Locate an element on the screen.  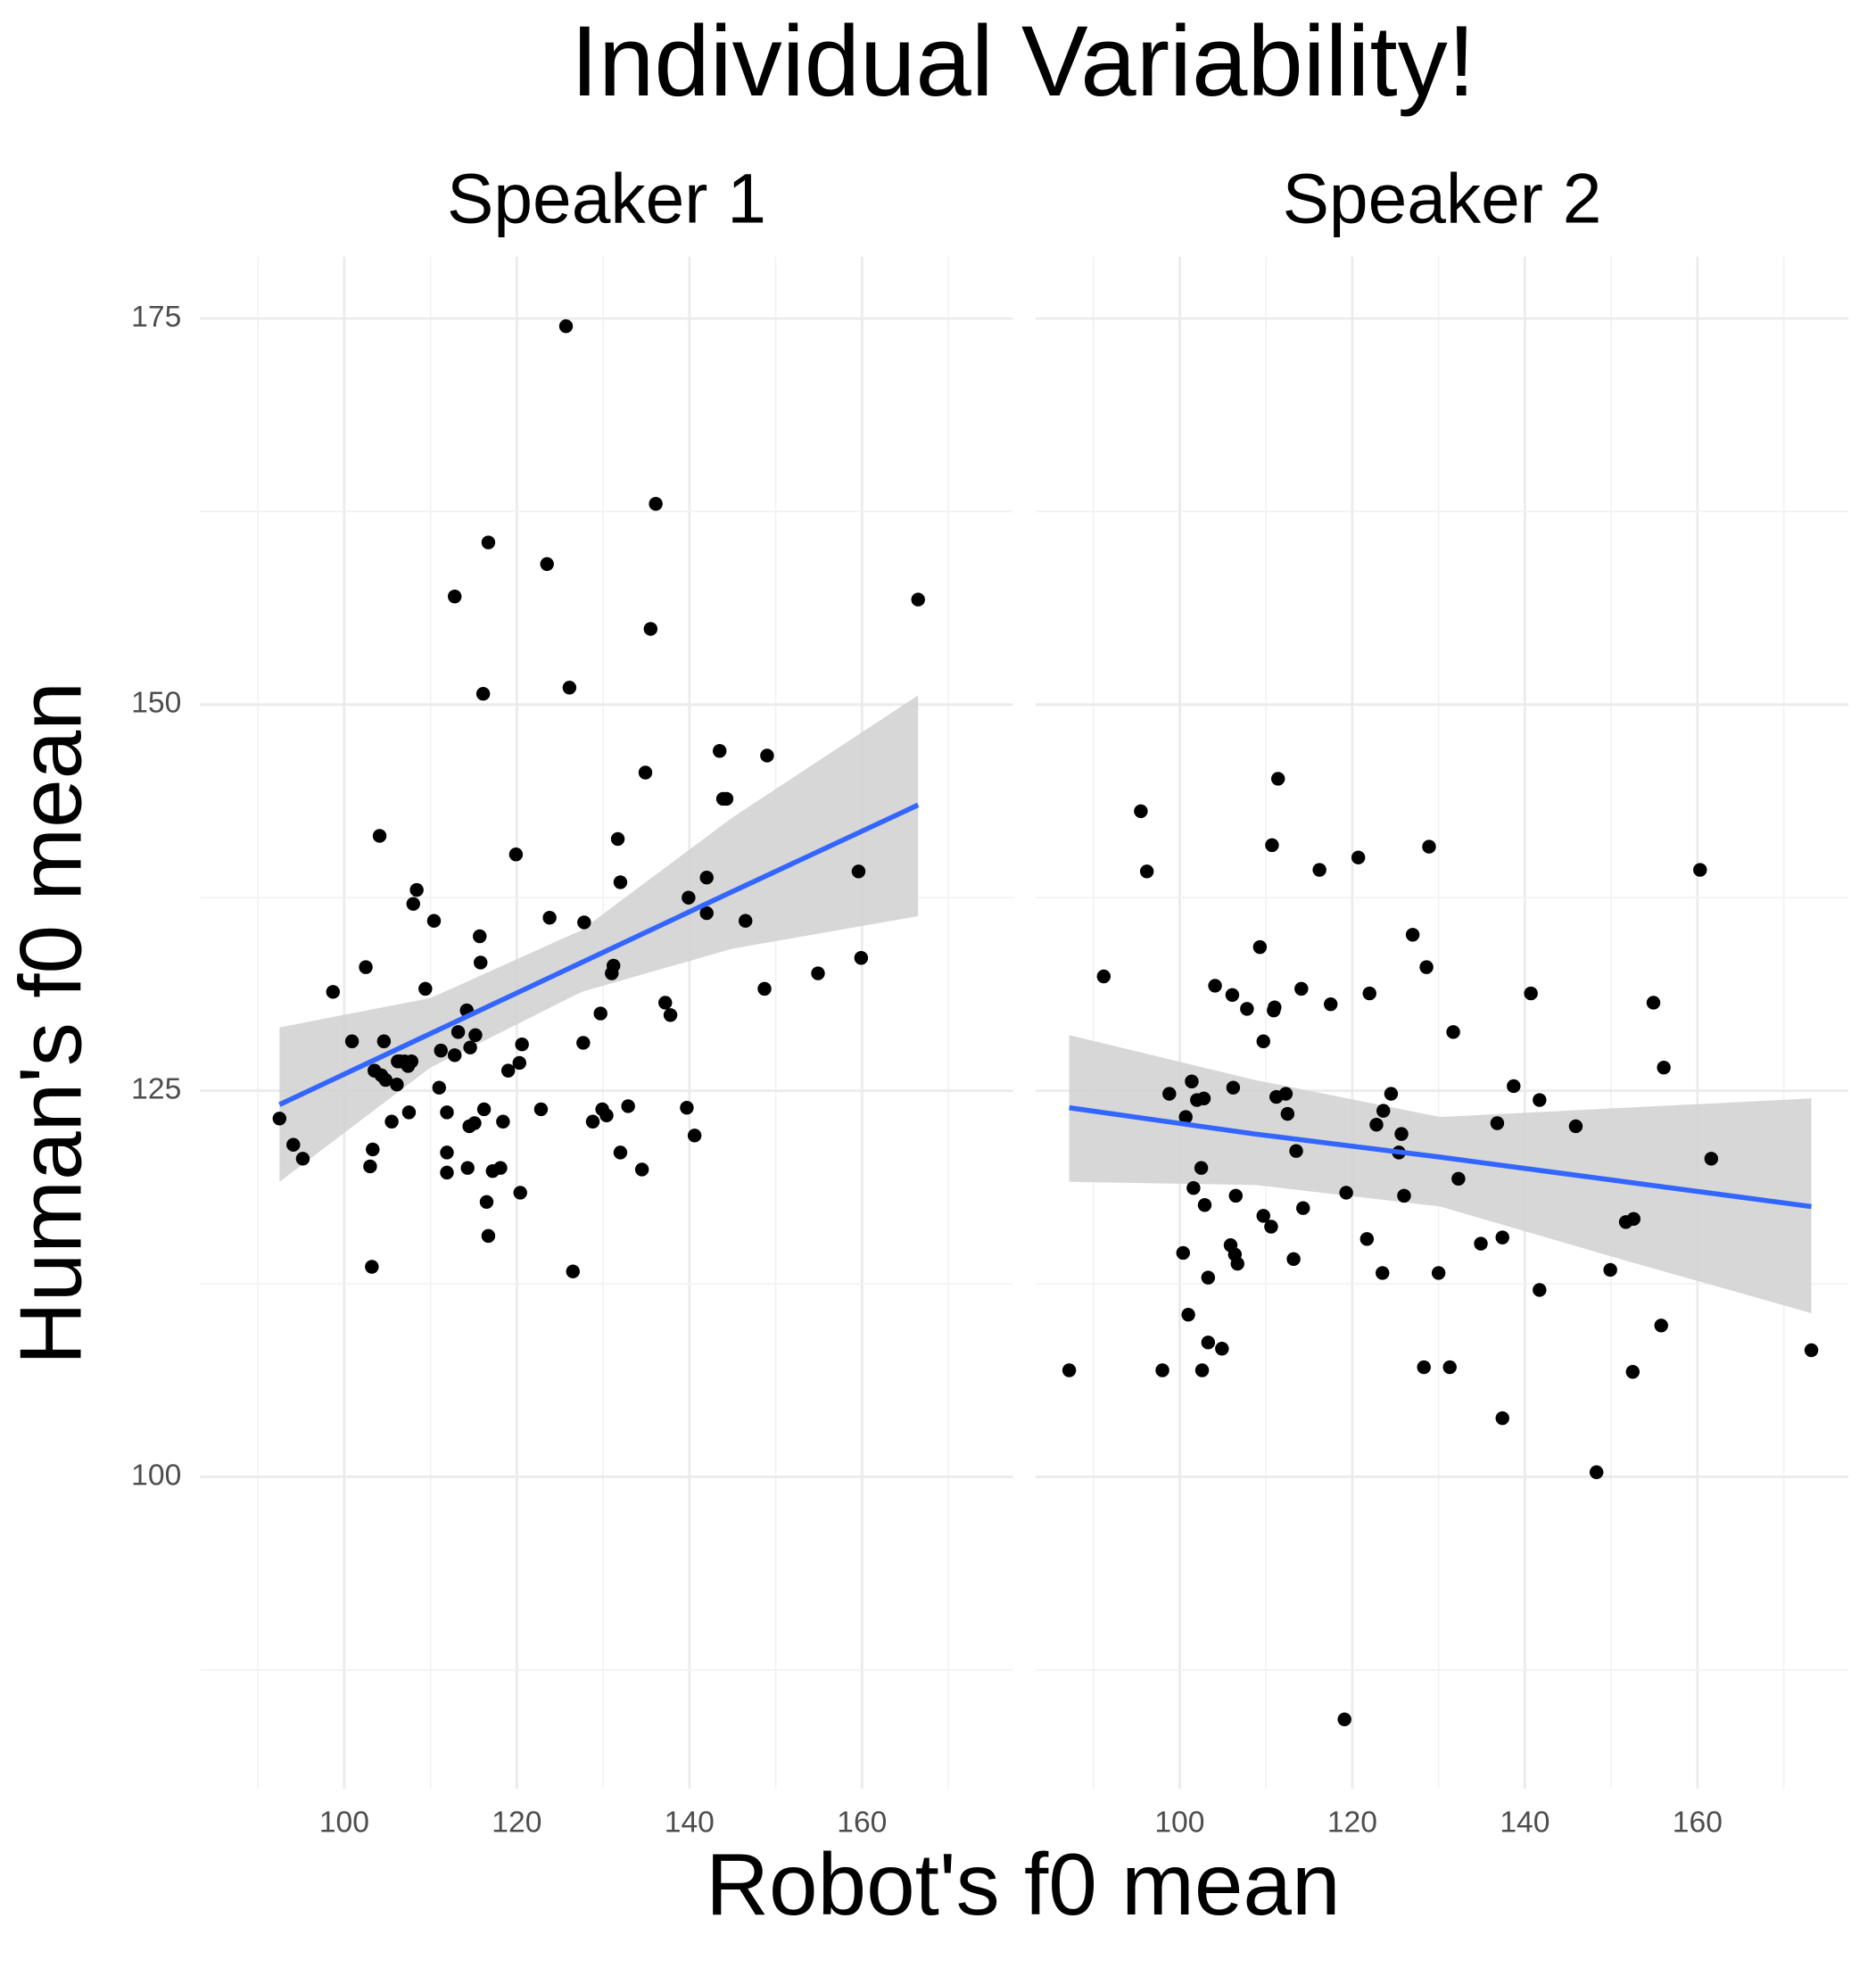
panel-title: Speaker 2 is located at coordinates (1443, 199).